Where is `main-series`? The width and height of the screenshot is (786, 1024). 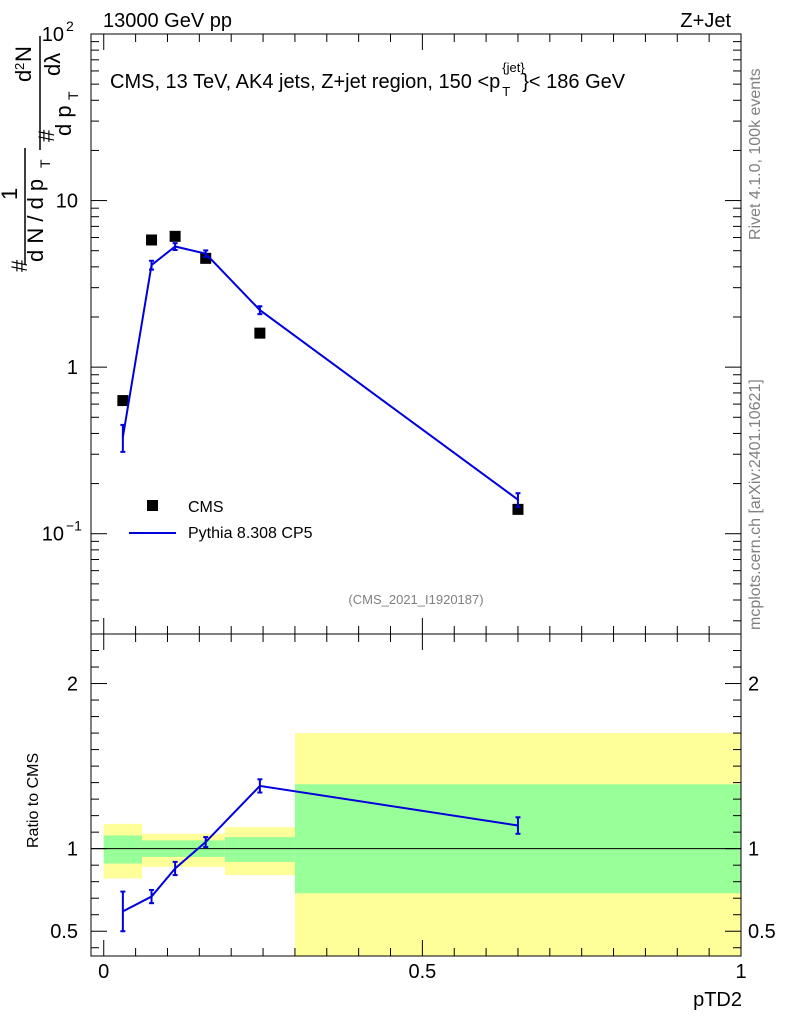
main-series is located at coordinates (320, 372).